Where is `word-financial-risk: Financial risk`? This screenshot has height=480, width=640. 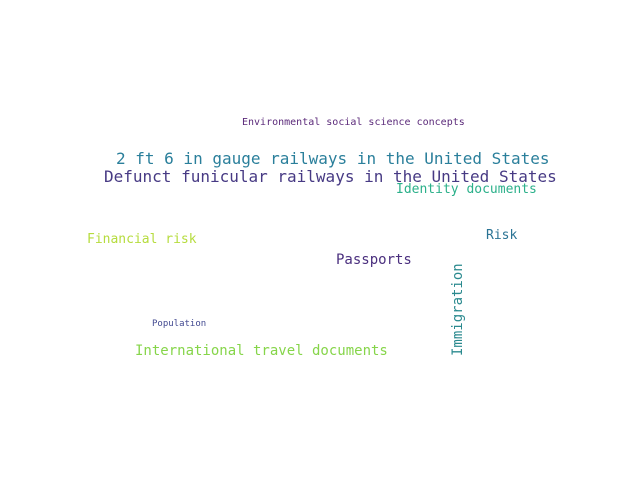
word-financial-risk: Financial risk is located at coordinates (142, 239).